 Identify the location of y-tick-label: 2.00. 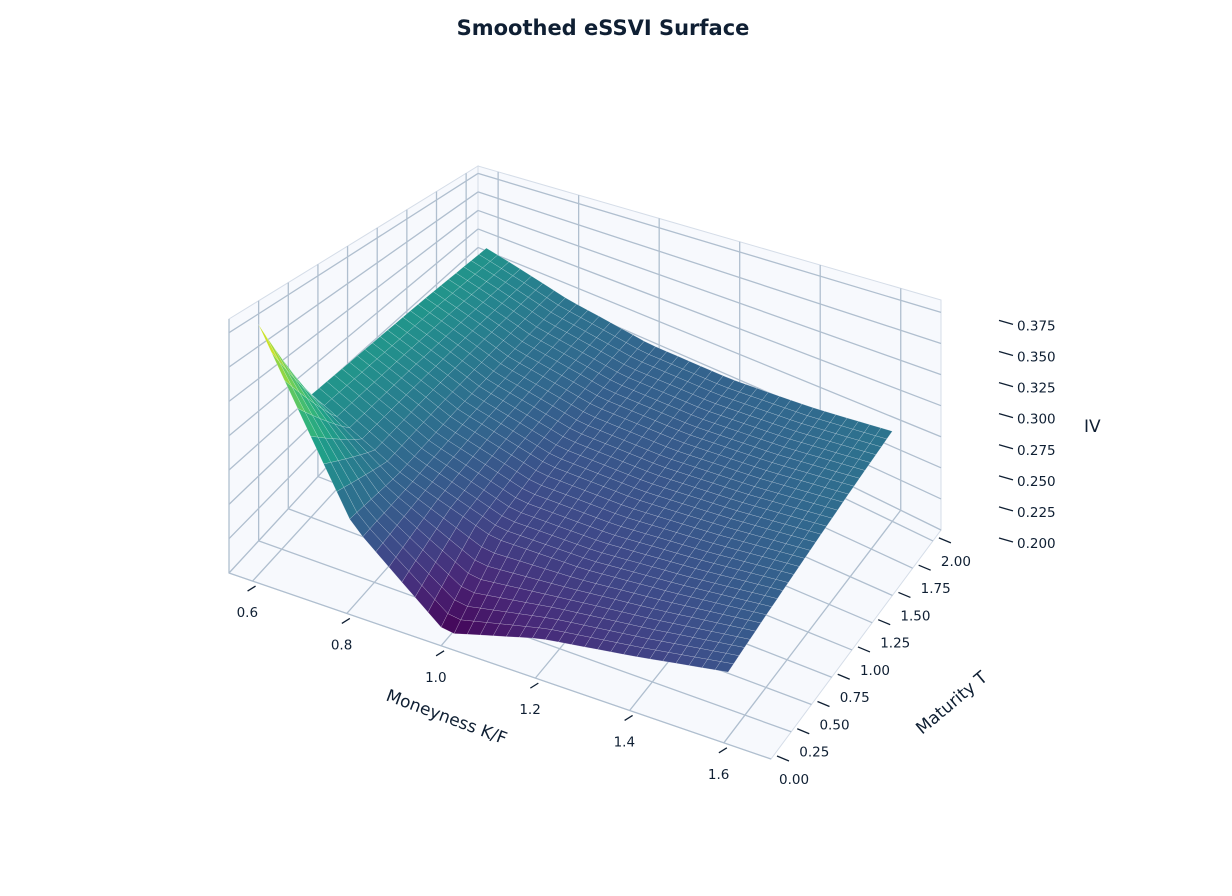
(956, 562).